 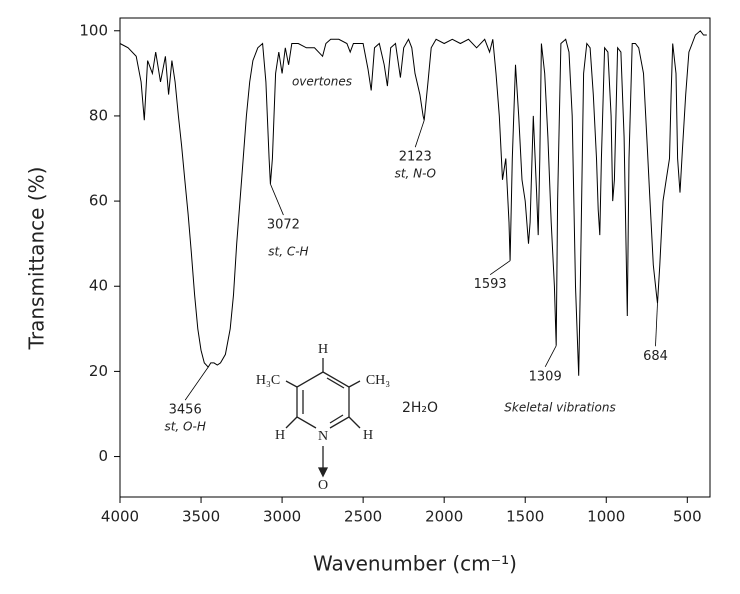 I want to click on peak-label: 1309, so click(x=545, y=376).